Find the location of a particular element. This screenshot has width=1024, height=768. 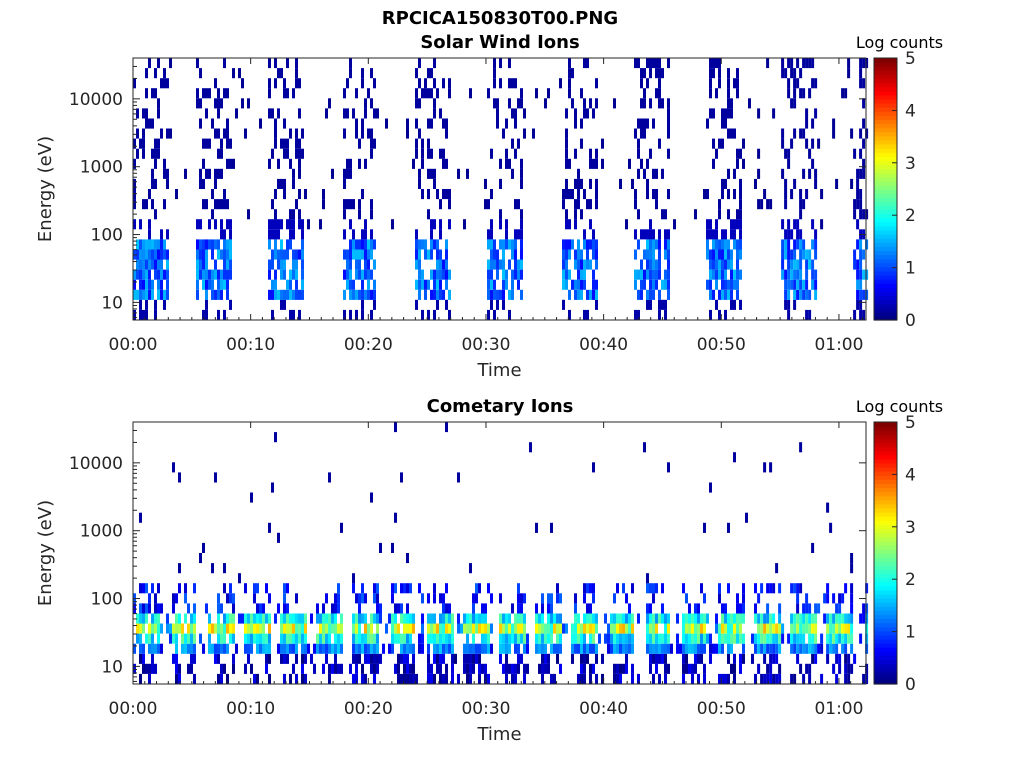

colorbar is located at coordinates (885, 189).